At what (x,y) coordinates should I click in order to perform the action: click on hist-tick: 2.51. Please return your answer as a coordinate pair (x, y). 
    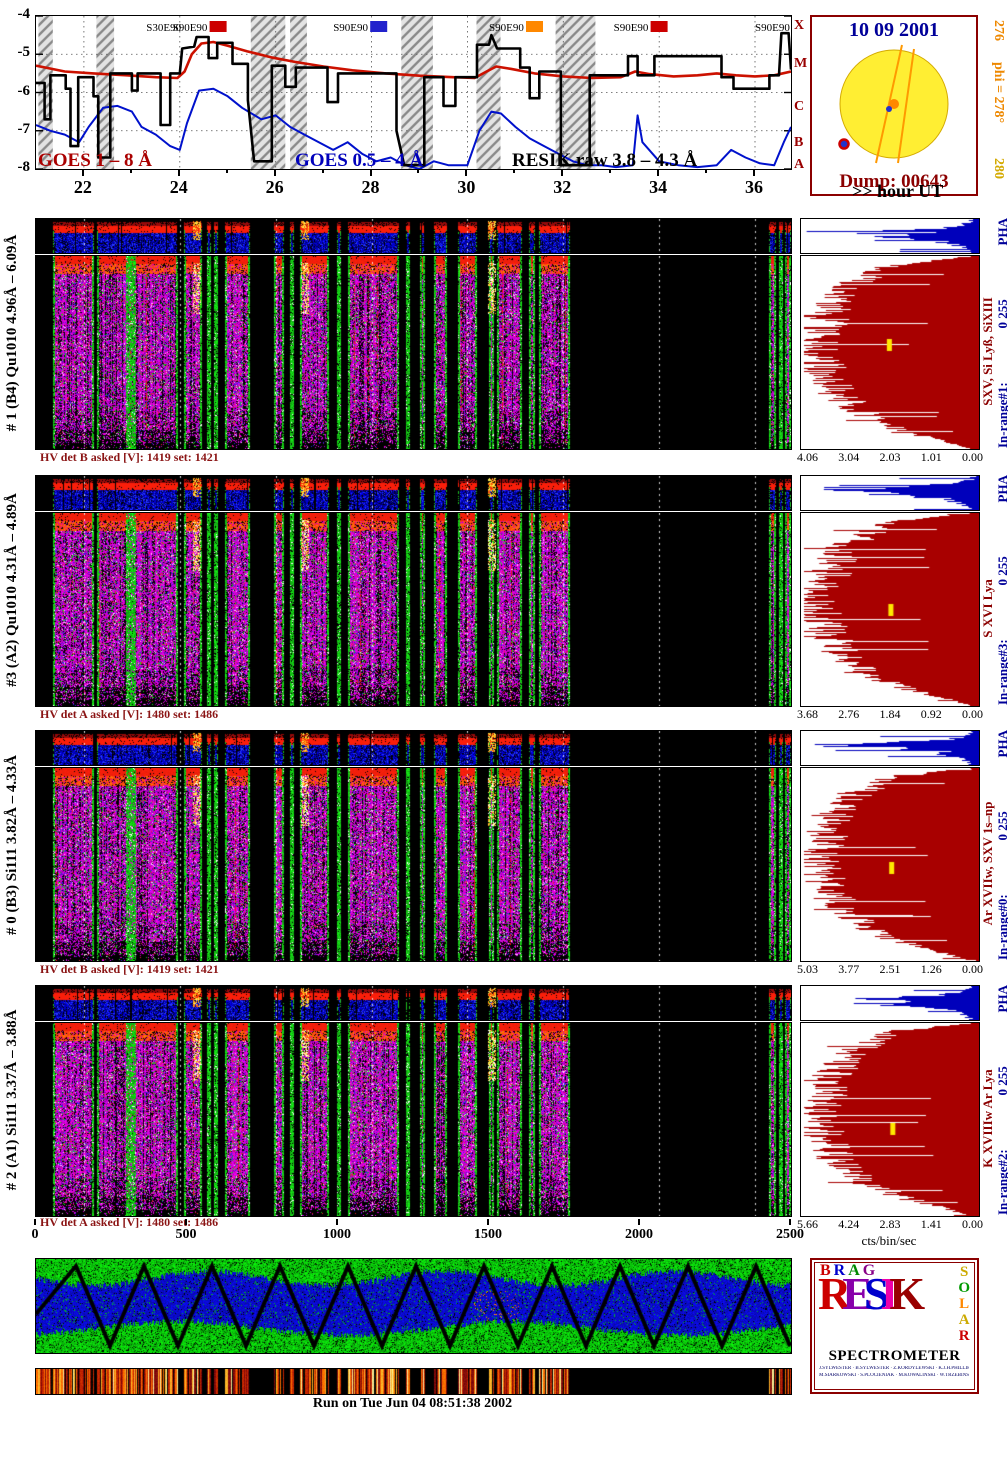
    Looking at the image, I should click on (890, 969).